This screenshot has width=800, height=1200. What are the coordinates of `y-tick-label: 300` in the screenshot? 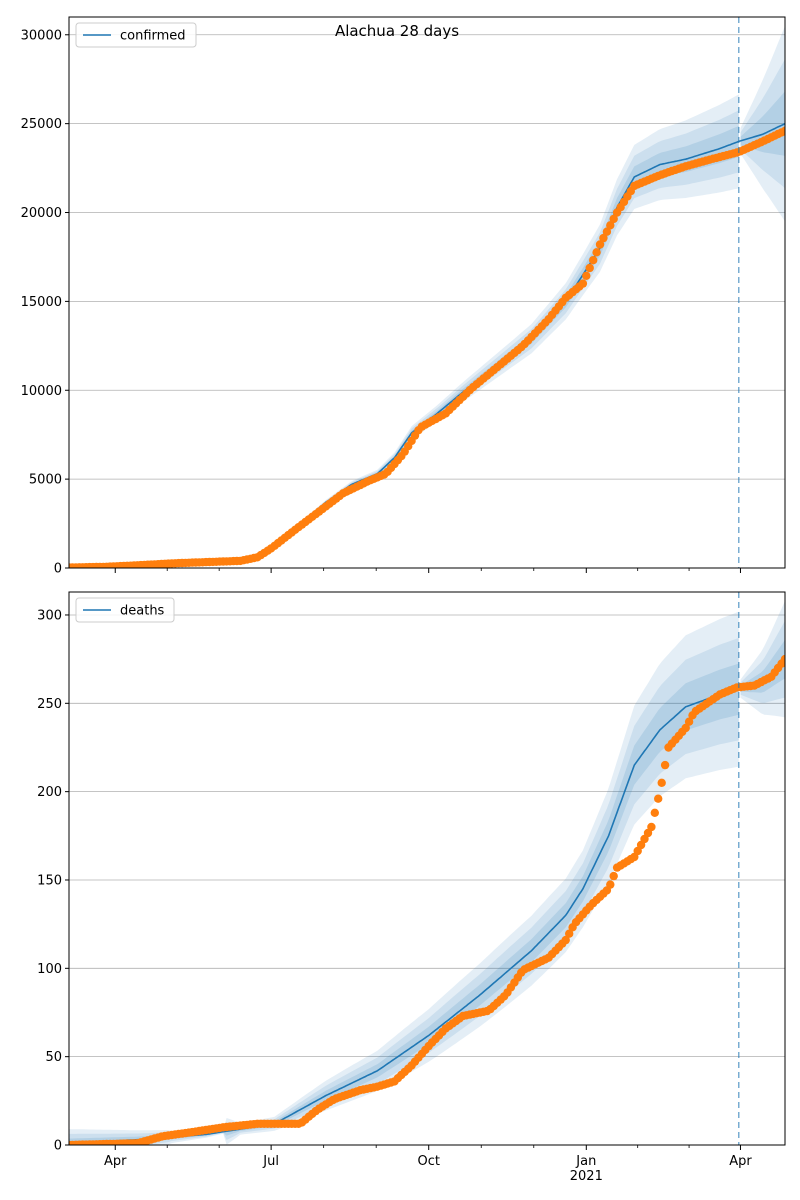 It's located at (49, 615).